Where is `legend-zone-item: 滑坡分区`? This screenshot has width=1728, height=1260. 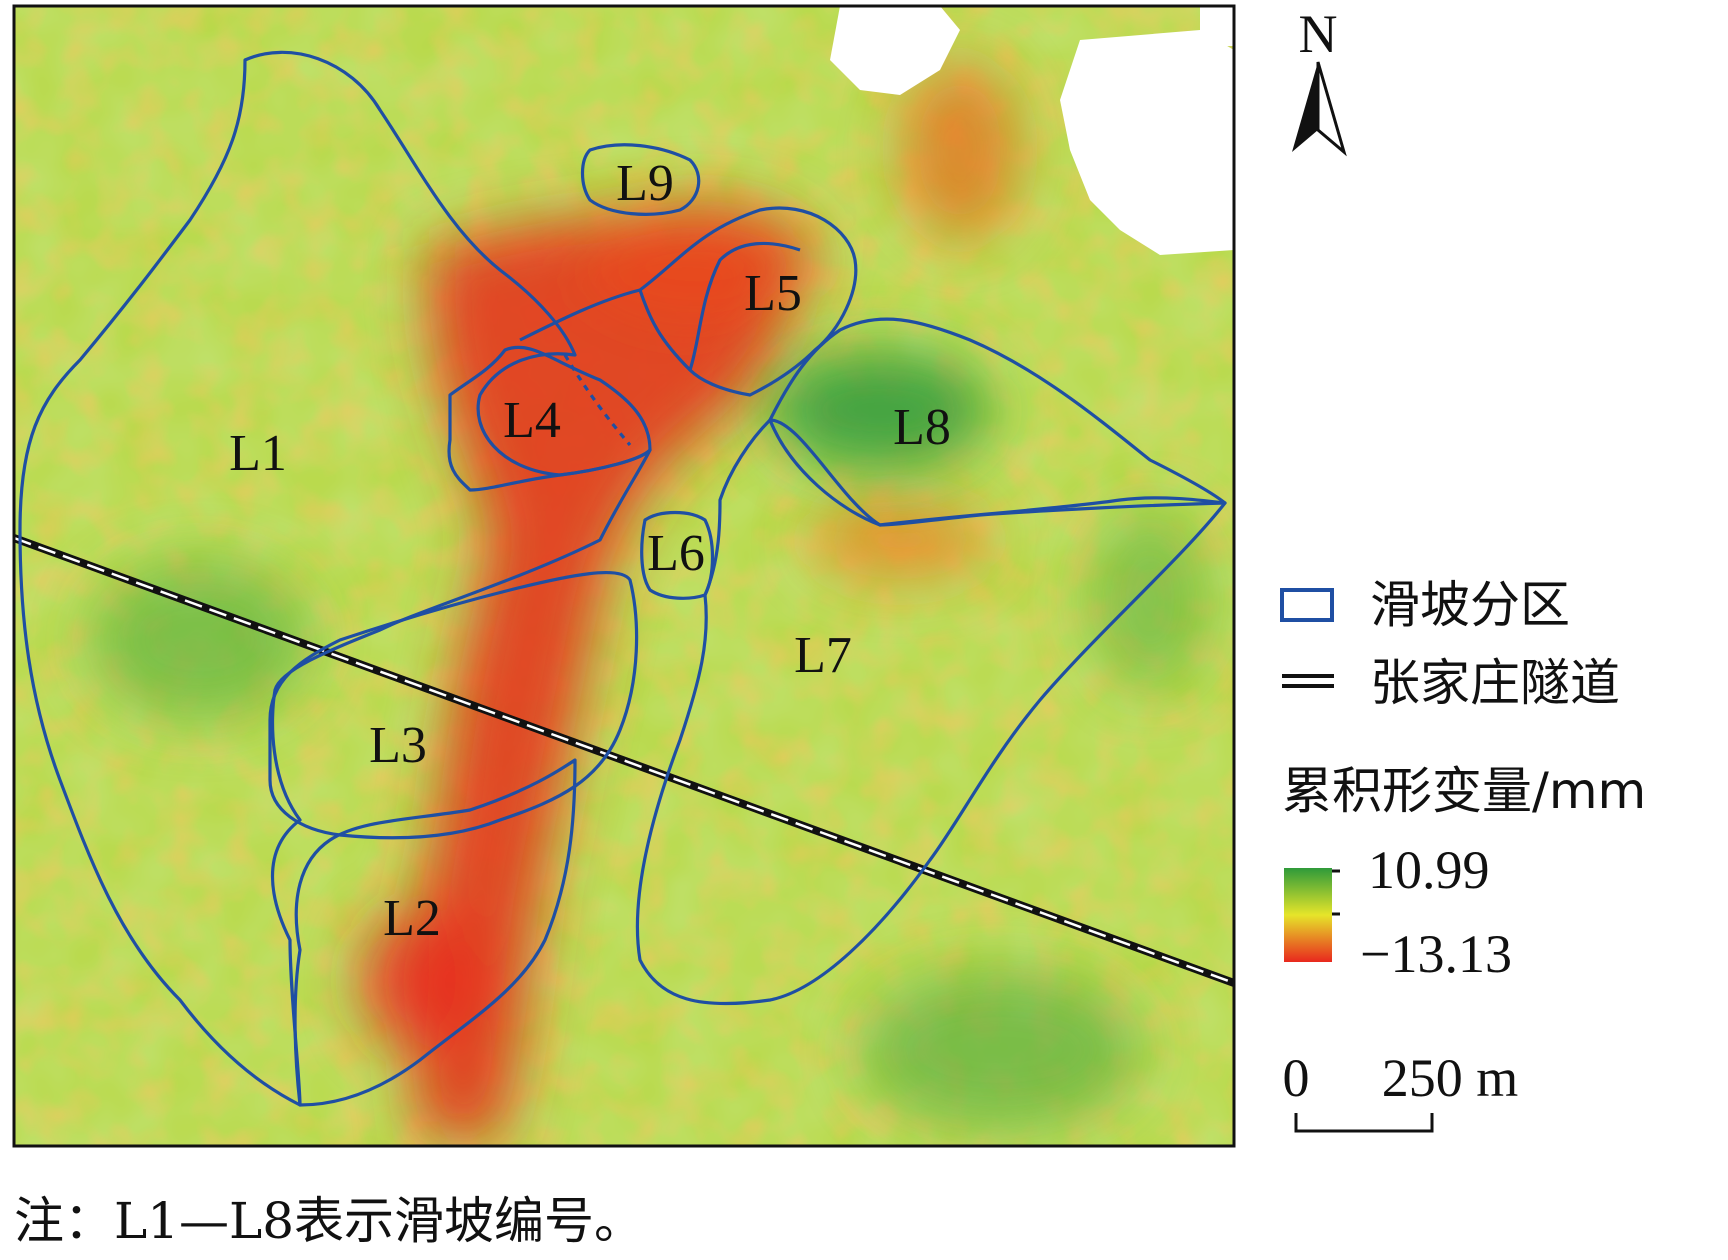
legend-zone-item: 滑坡分区 is located at coordinates (1425, 605).